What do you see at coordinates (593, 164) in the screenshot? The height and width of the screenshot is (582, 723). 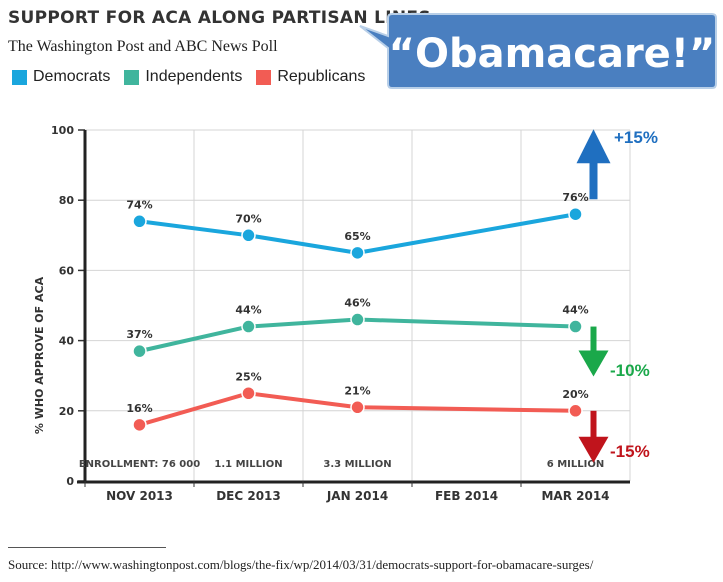 I see `arrow-up-icon` at bounding box center [593, 164].